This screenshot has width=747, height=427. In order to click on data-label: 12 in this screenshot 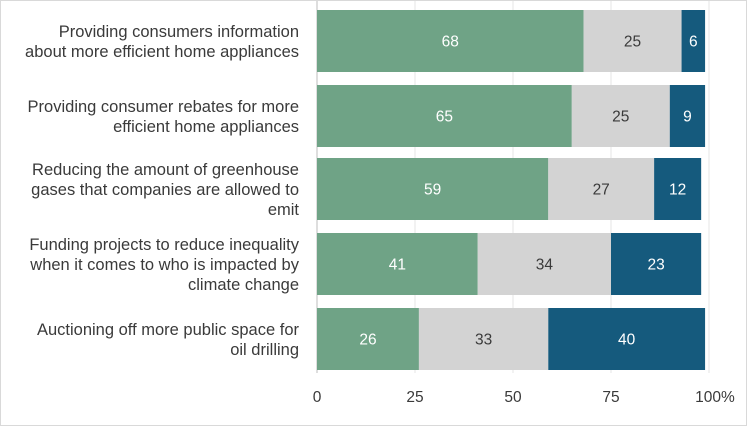, I will do `click(677, 190)`.